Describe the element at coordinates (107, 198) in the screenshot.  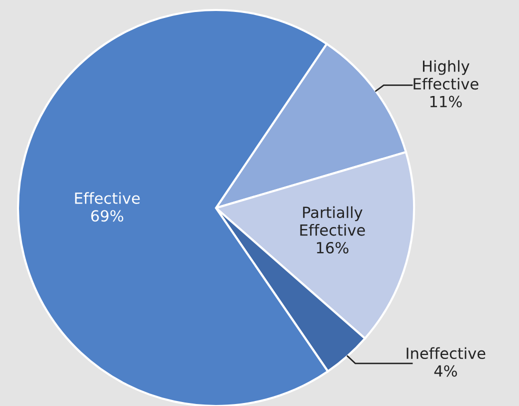
I see `slice-label: Effective` at that location.